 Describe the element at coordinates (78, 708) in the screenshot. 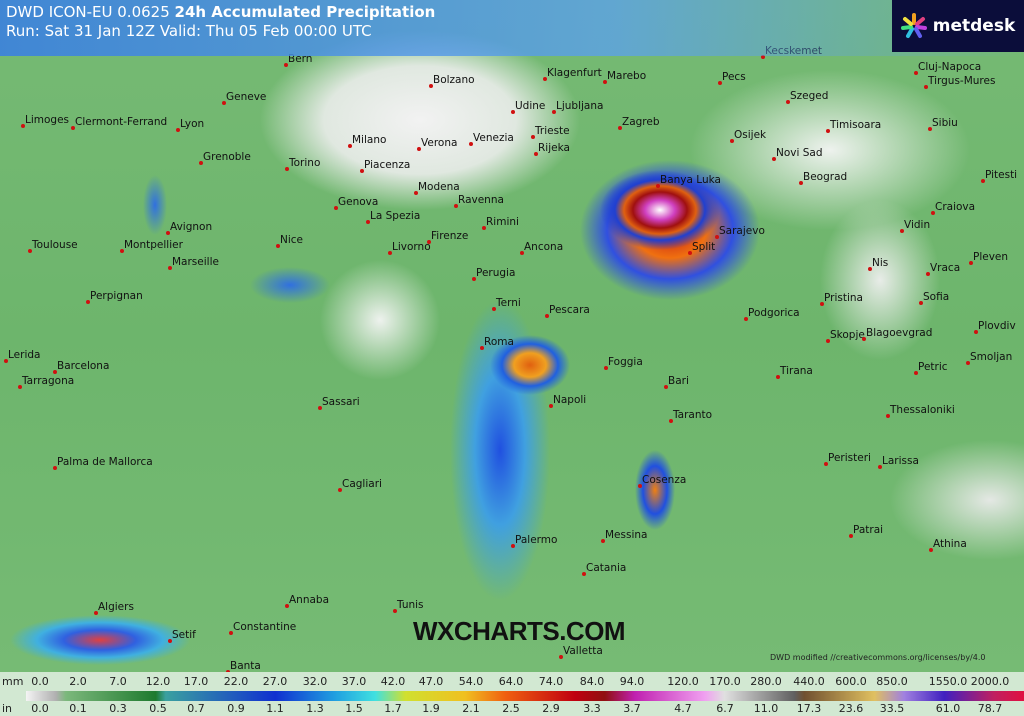

I see `legend-in-value: 0.1` at that location.